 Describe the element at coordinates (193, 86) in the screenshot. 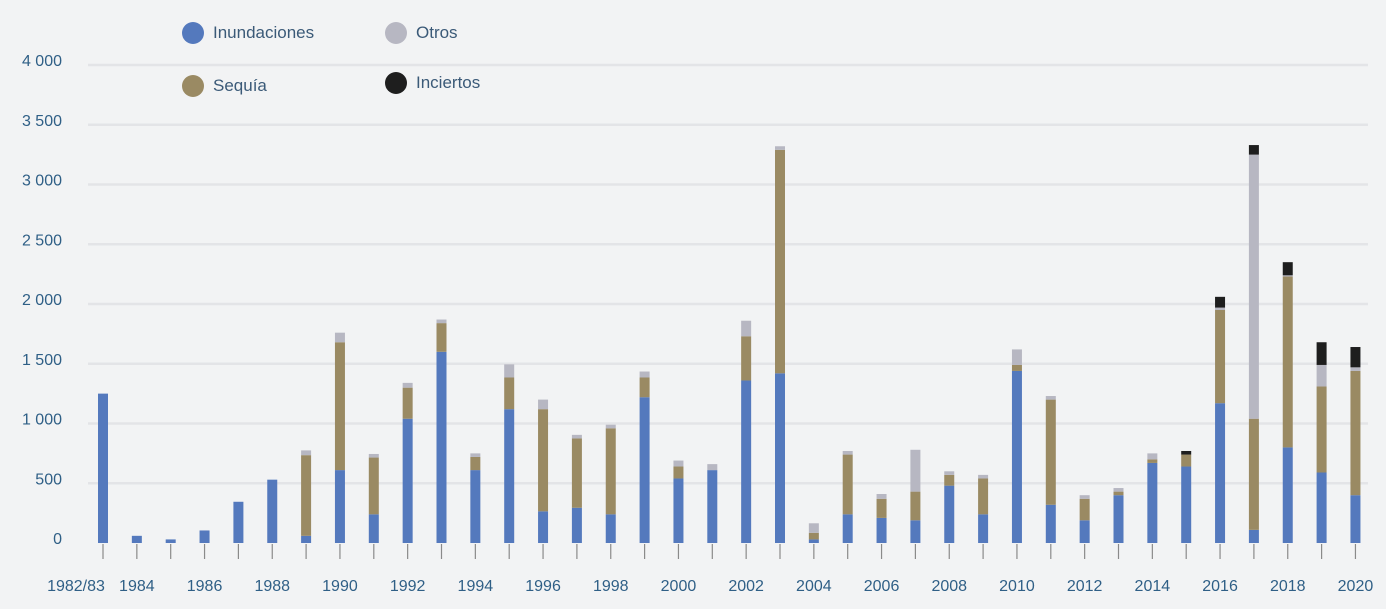

I see `legend-swatch-drought` at that location.